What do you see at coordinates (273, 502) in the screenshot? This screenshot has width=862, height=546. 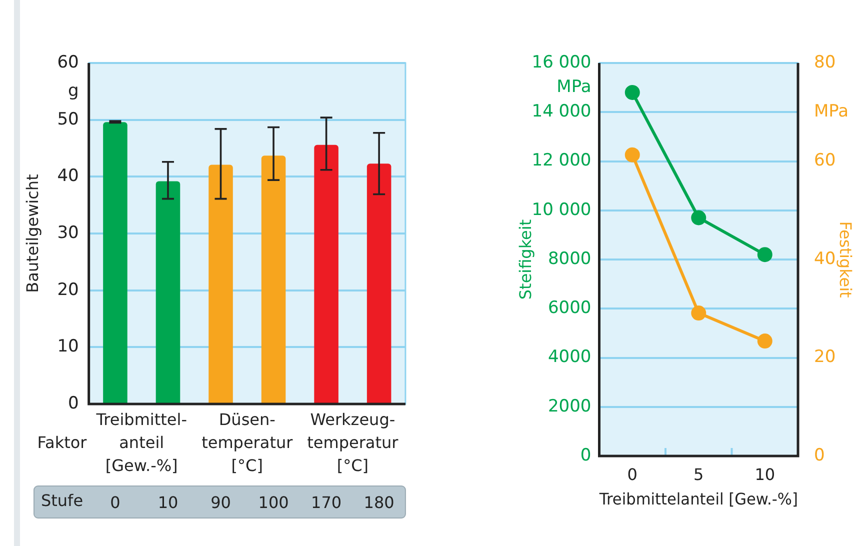 I see `x-tick-label: 100` at bounding box center [273, 502].